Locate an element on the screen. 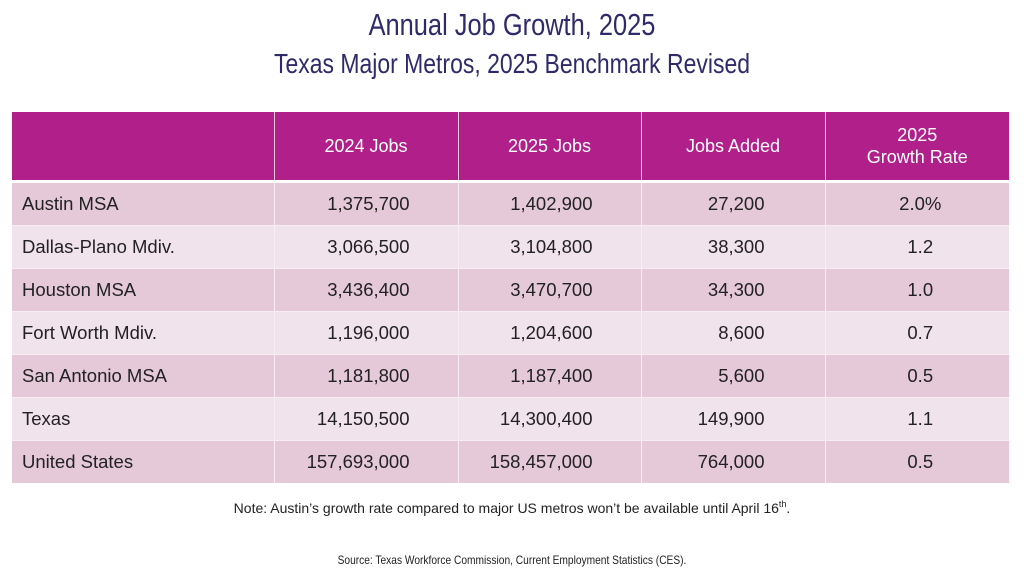  cell-jobs-added: 34,300 is located at coordinates (733, 290).